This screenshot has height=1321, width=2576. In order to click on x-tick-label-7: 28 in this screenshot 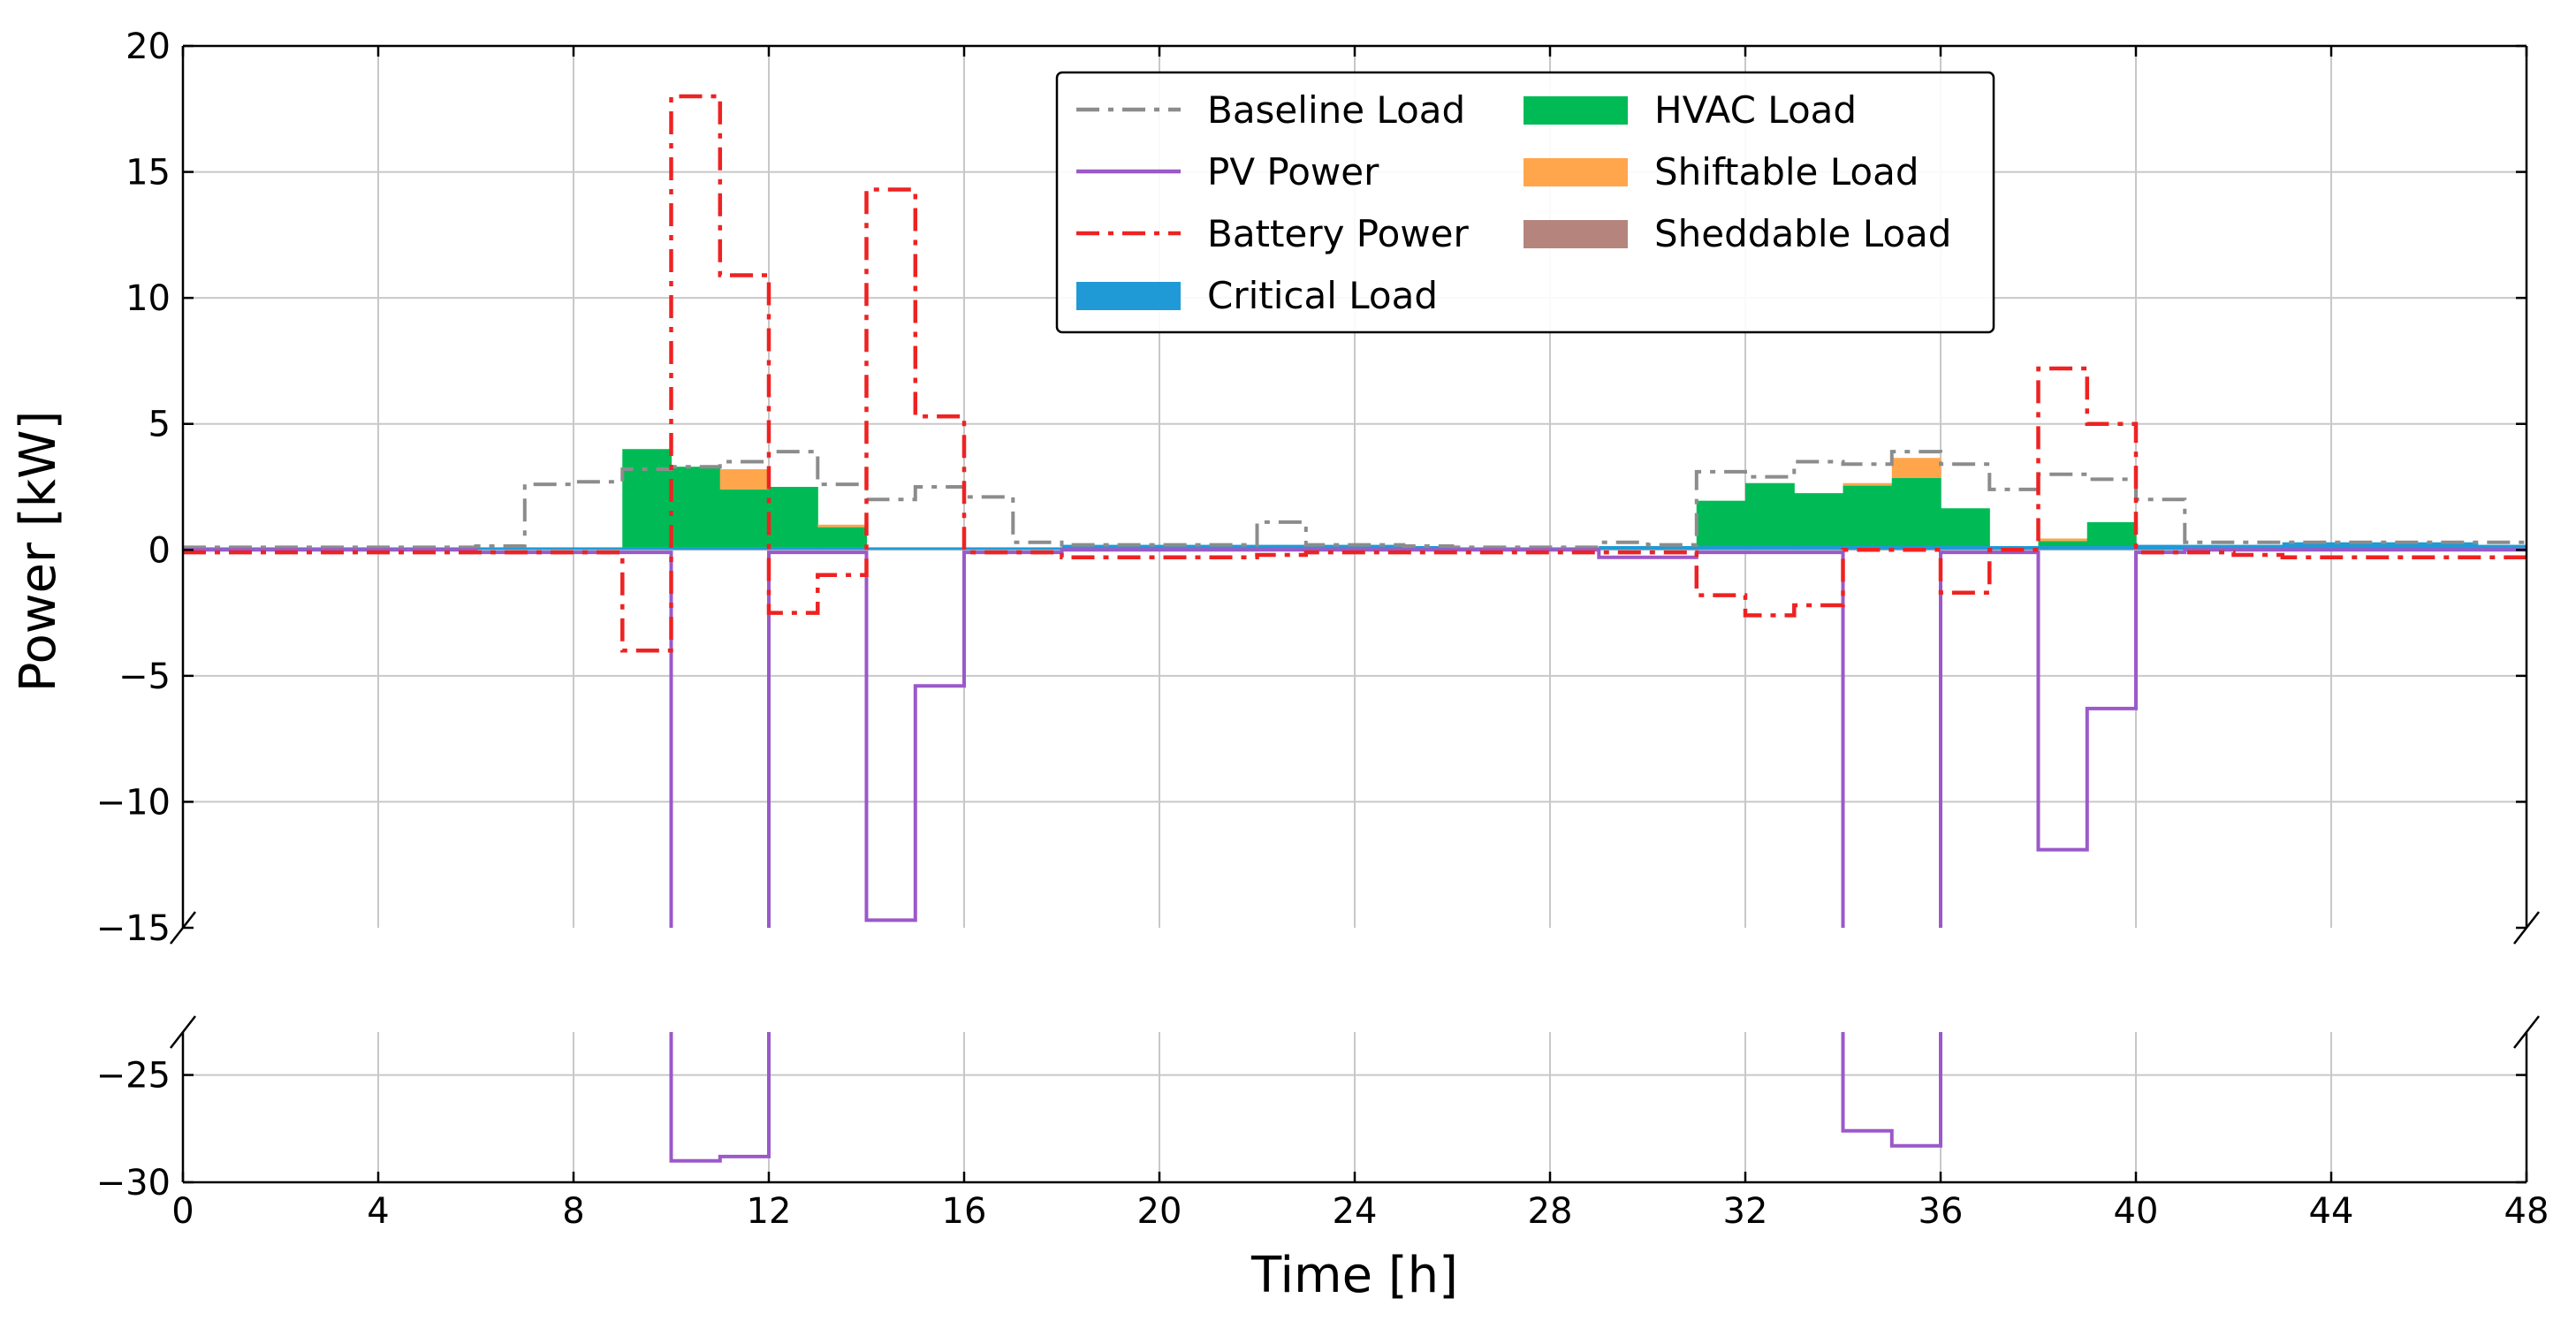, I will do `click(1550, 1211)`.